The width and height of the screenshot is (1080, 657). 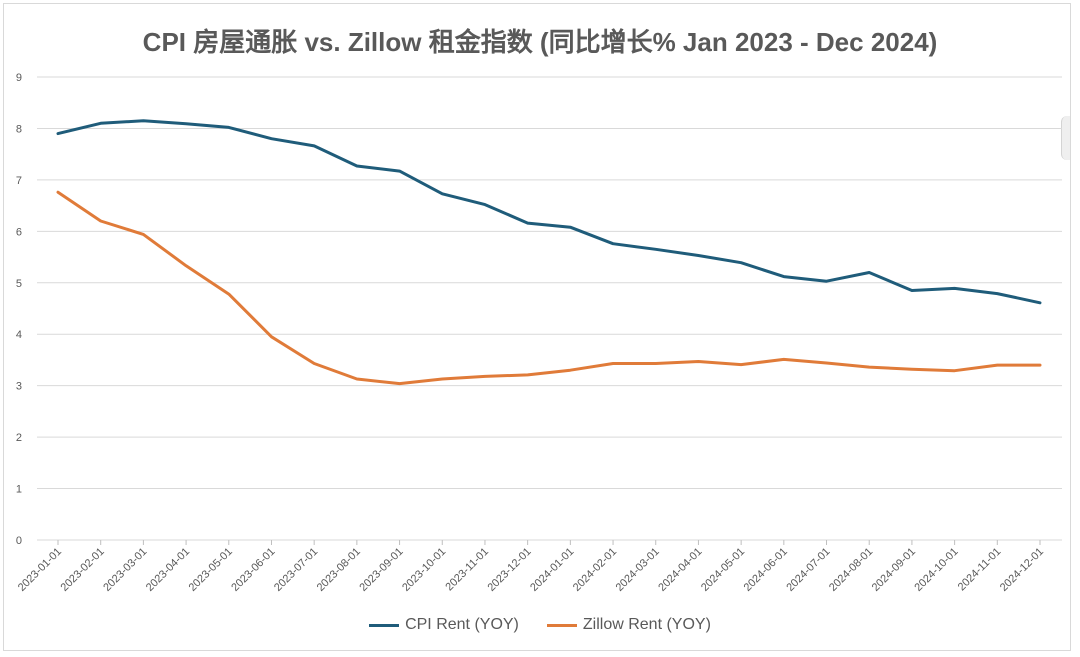 I want to click on legend-item-zillow: Zillow Rent (YOY), so click(x=628, y=625).